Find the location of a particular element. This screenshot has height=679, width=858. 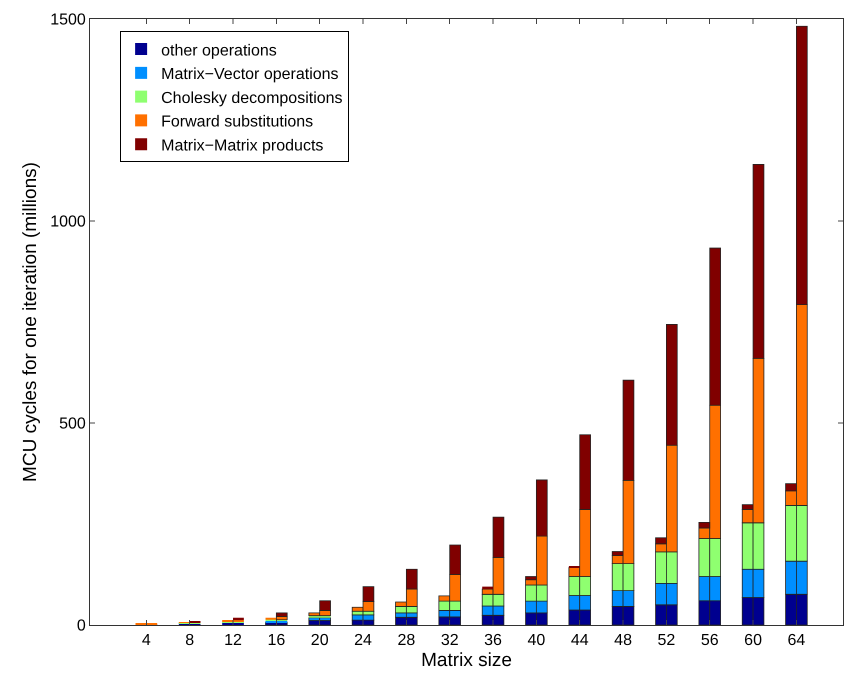

y-tick-label: 1500 is located at coordinates (68, 20).